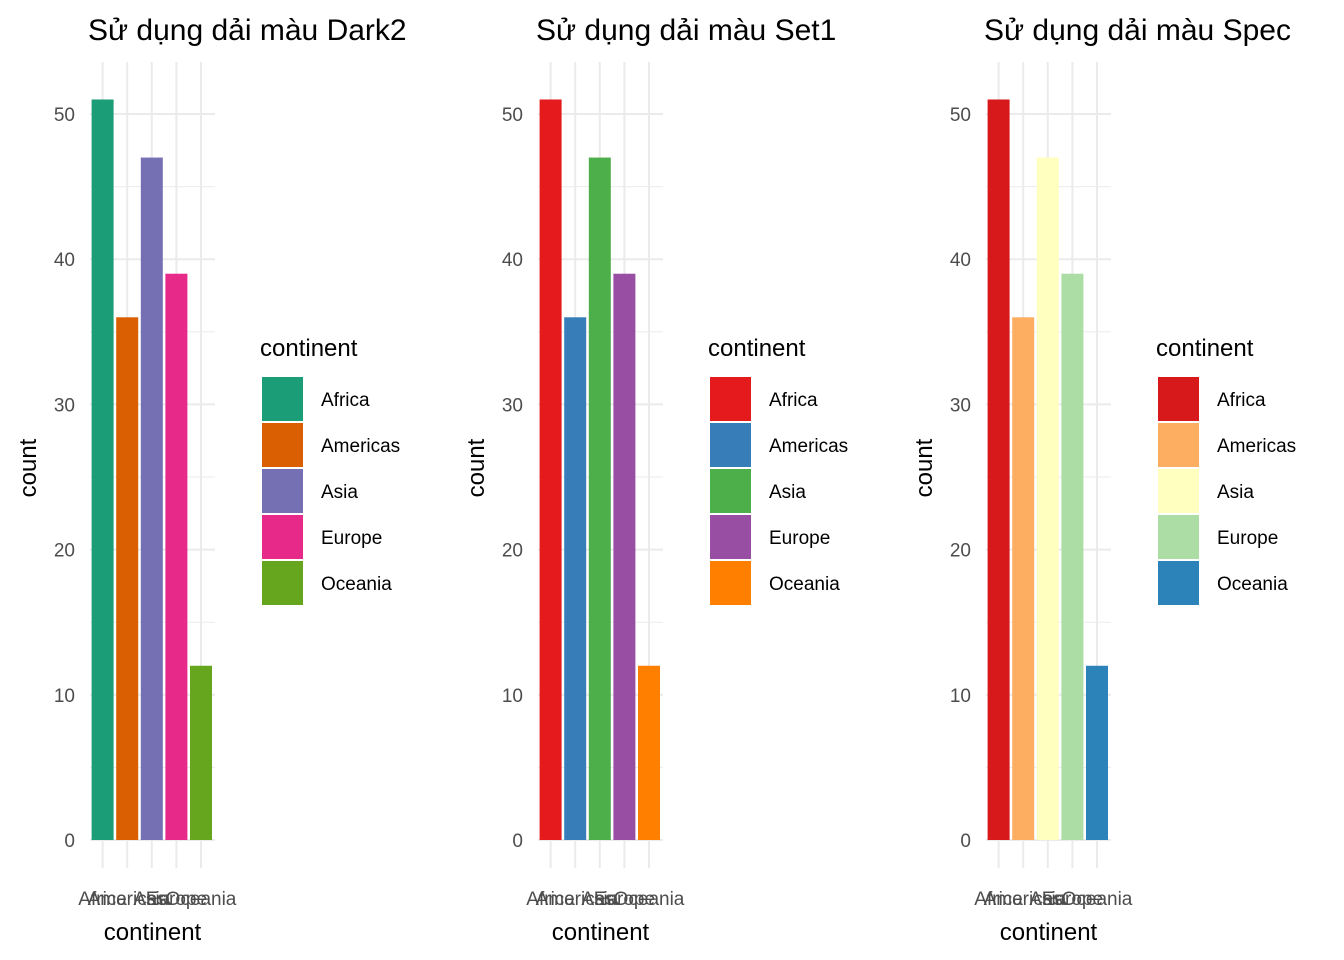 The width and height of the screenshot is (1344, 960). What do you see at coordinates (575, 578) in the screenshot?
I see `bar-americas` at bounding box center [575, 578].